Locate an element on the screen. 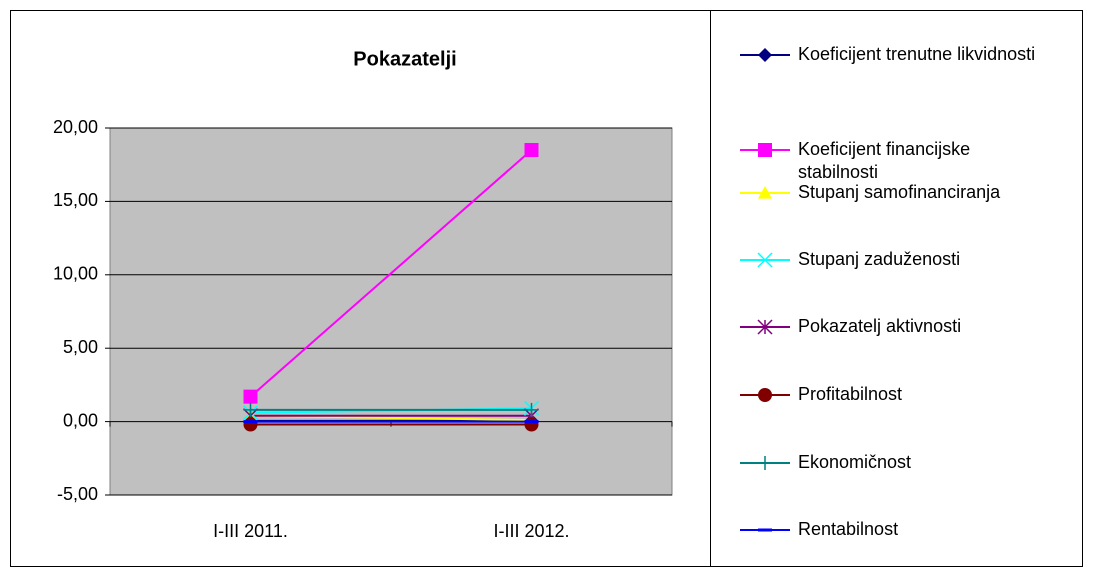 The height and width of the screenshot is (576, 1093). y-tick-label: 10,00 is located at coordinates (75, 274).